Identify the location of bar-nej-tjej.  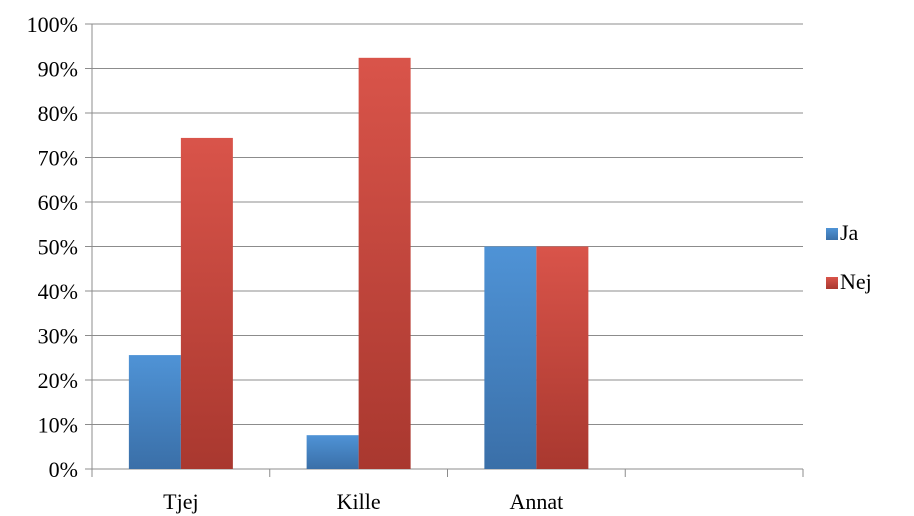
(206, 303).